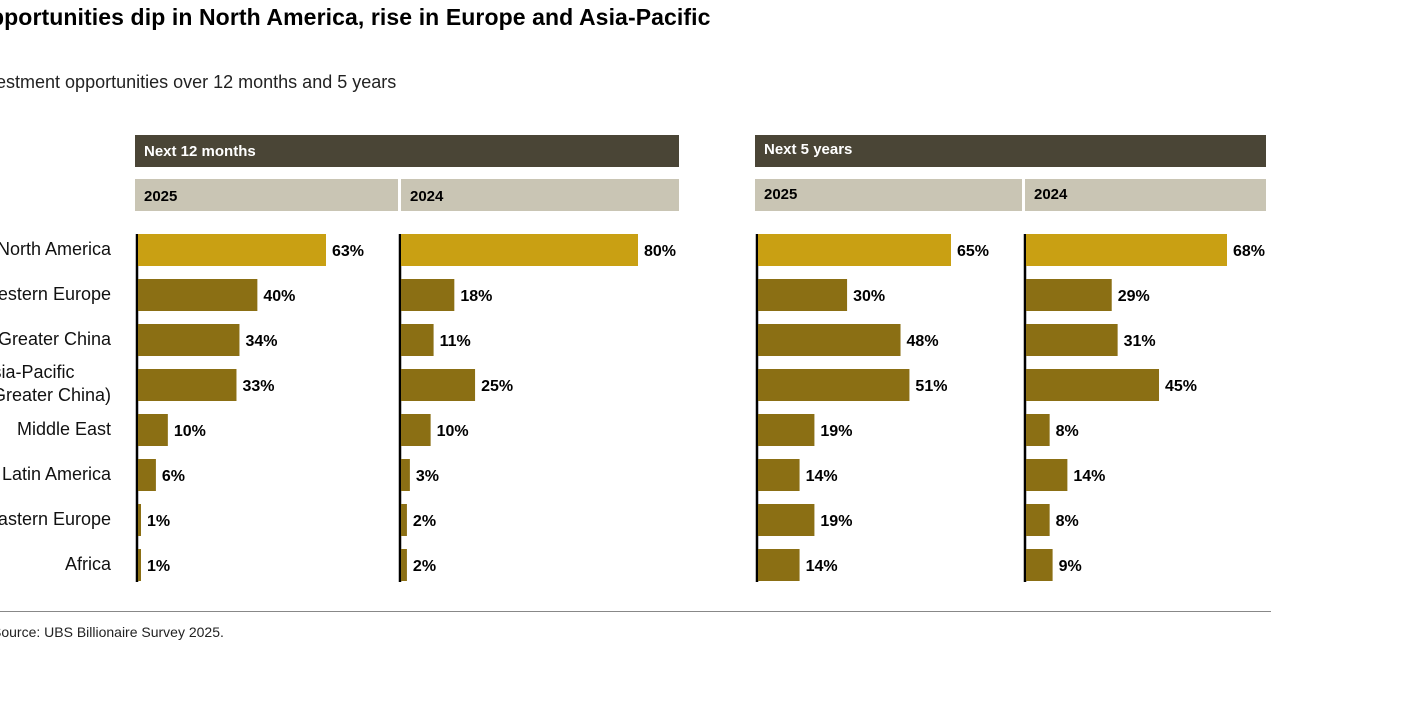  I want to click on category-label-greater-china: Greater China, so click(55, 339).